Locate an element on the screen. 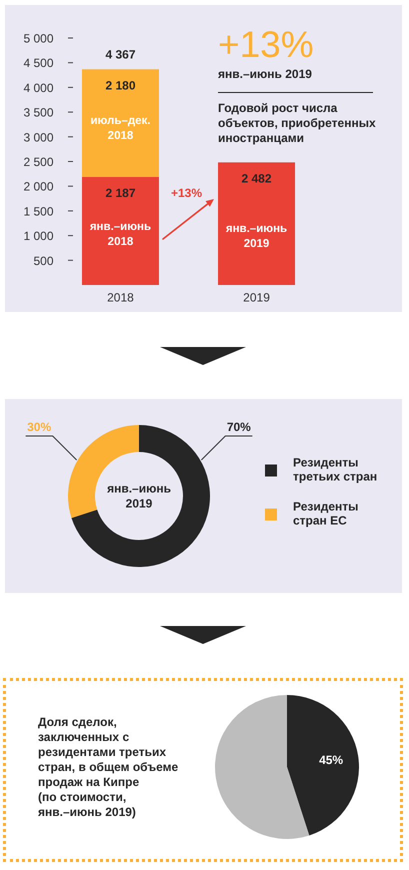  legend-label: Резиденты третьих стран is located at coordinates (335, 470).